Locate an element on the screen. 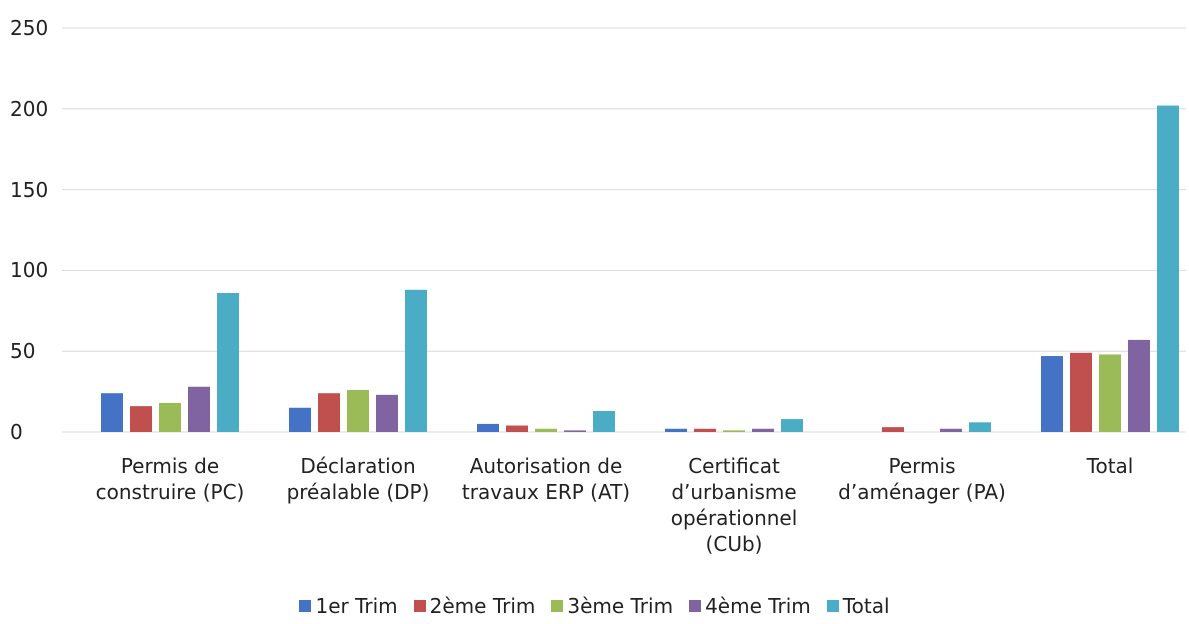 The width and height of the screenshot is (1189, 624). x-tick-label: Total is located at coordinates (1110, 466).